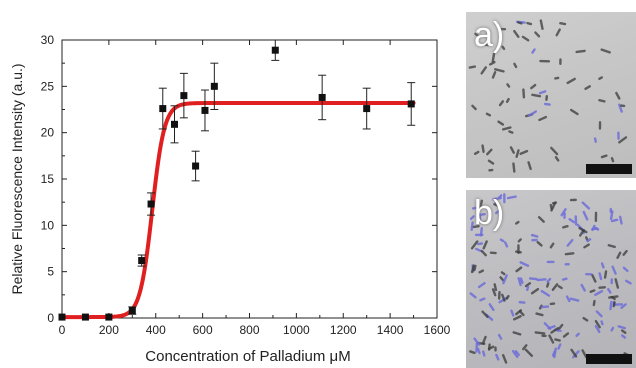  I want to click on y-tick-label: 20, so click(48, 133).